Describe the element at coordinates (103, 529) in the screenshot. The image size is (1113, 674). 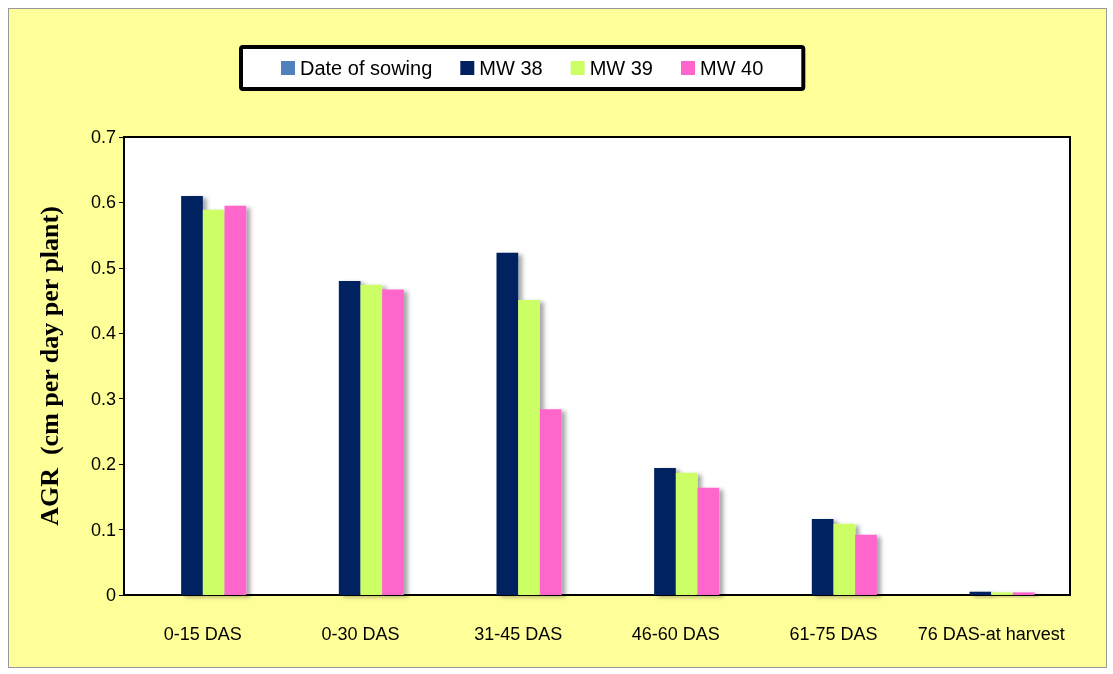
I see `y-tick-label: 0.1` at that location.